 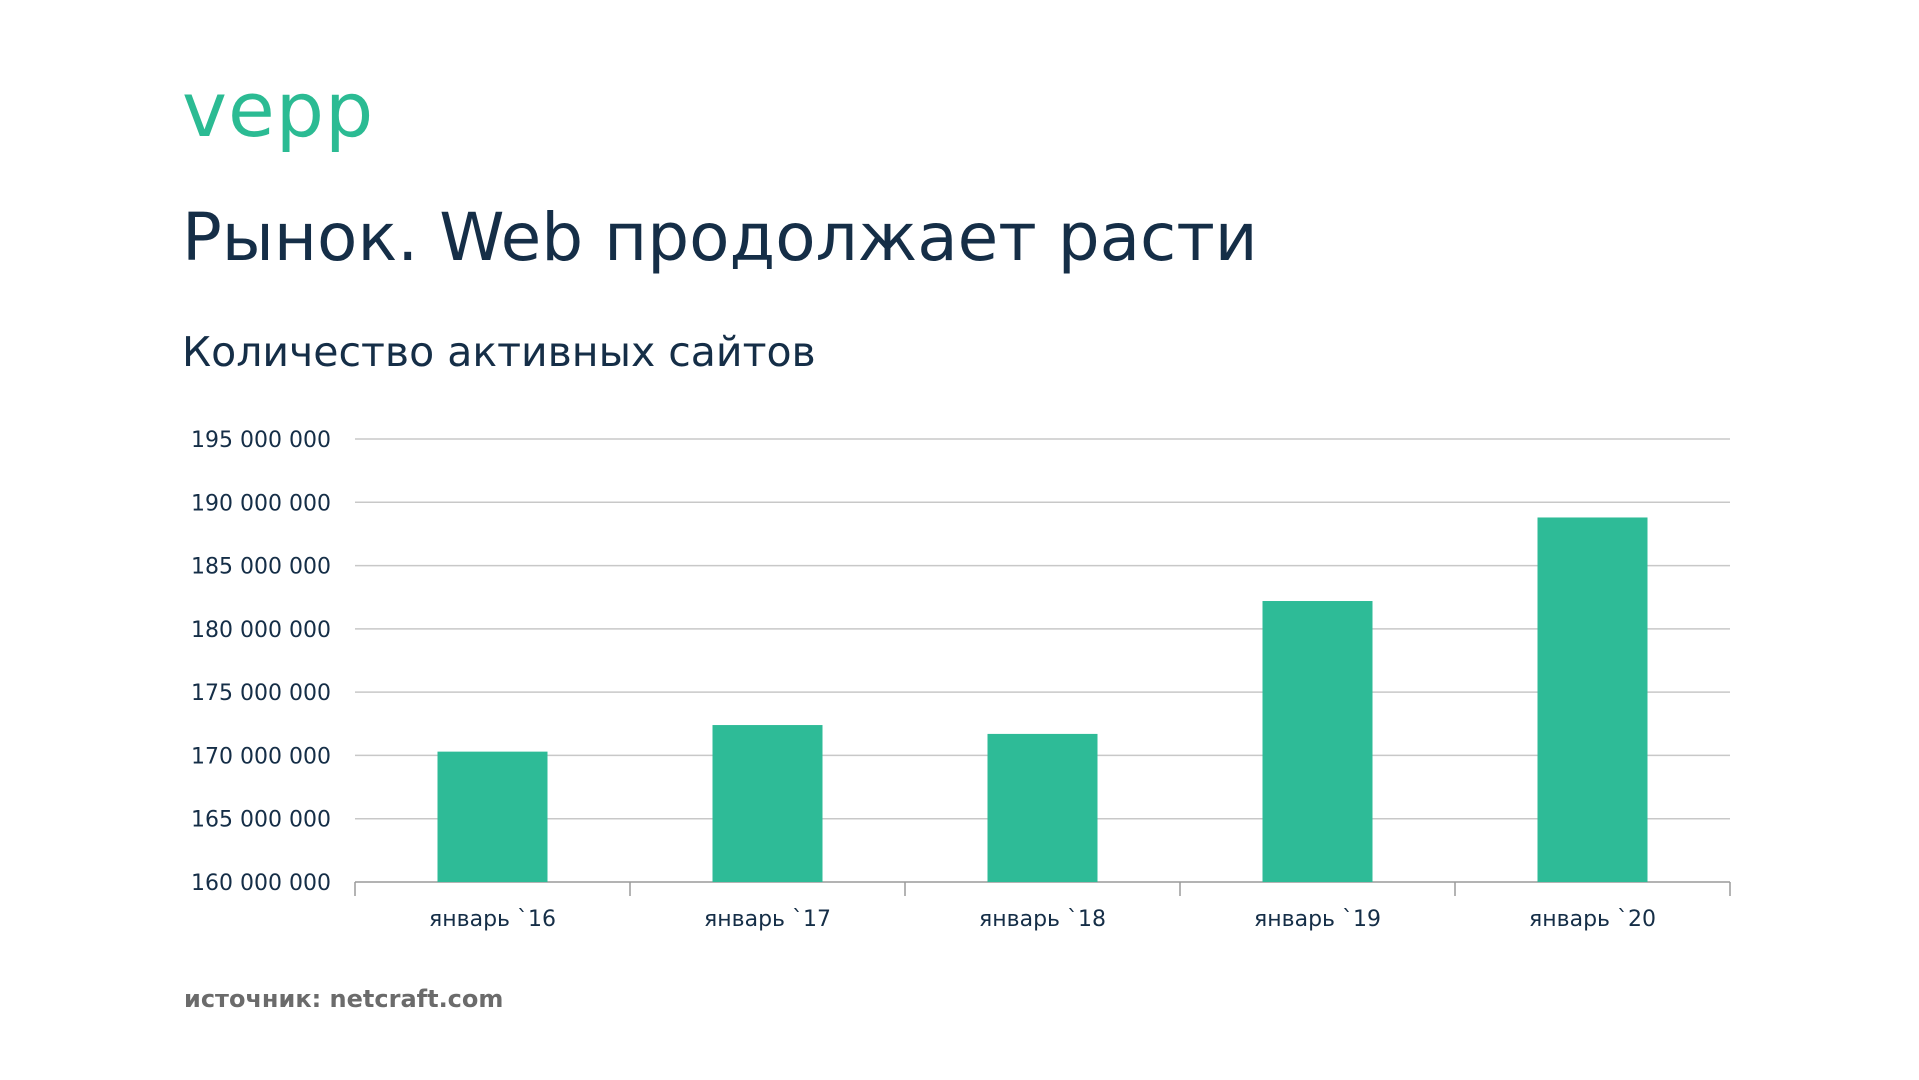 I want to click on source-note: источник: netcraft.com, so click(x=344, y=999).